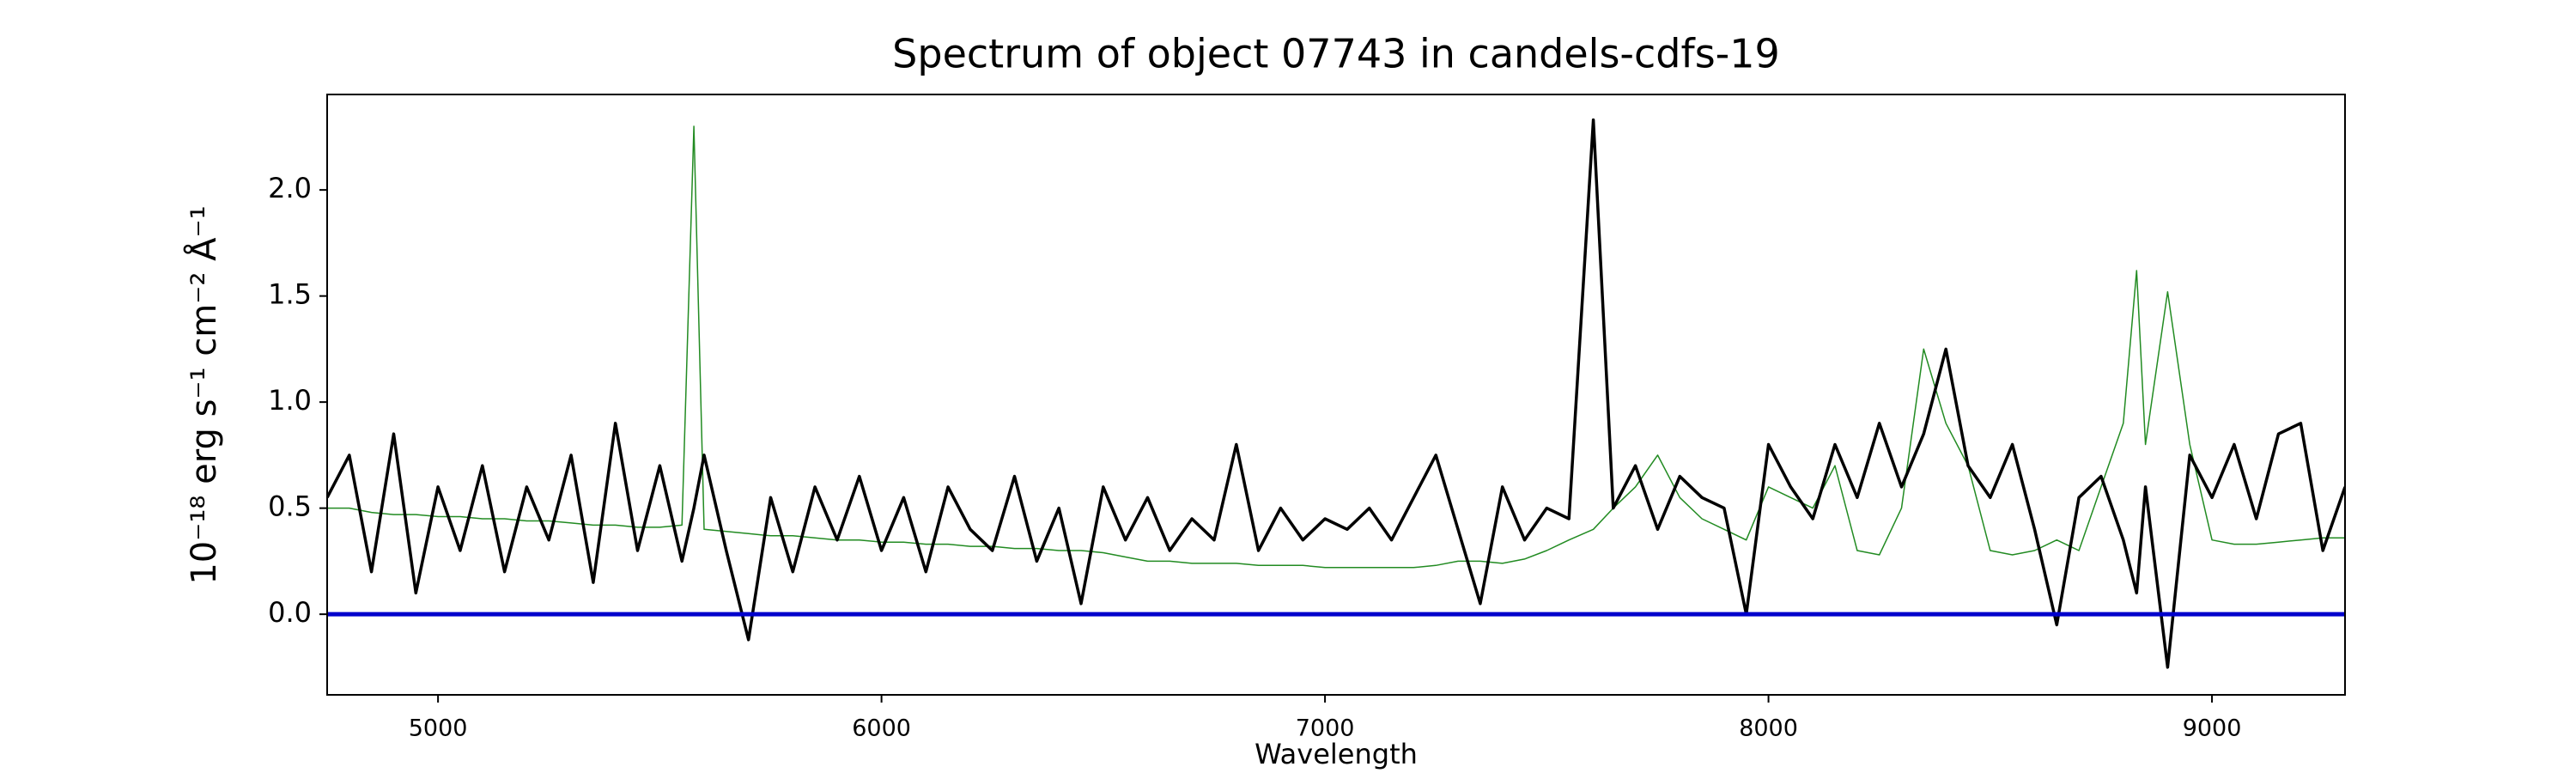  Describe the element at coordinates (1769, 728) in the screenshot. I see `x-tick-label: 8000` at that location.